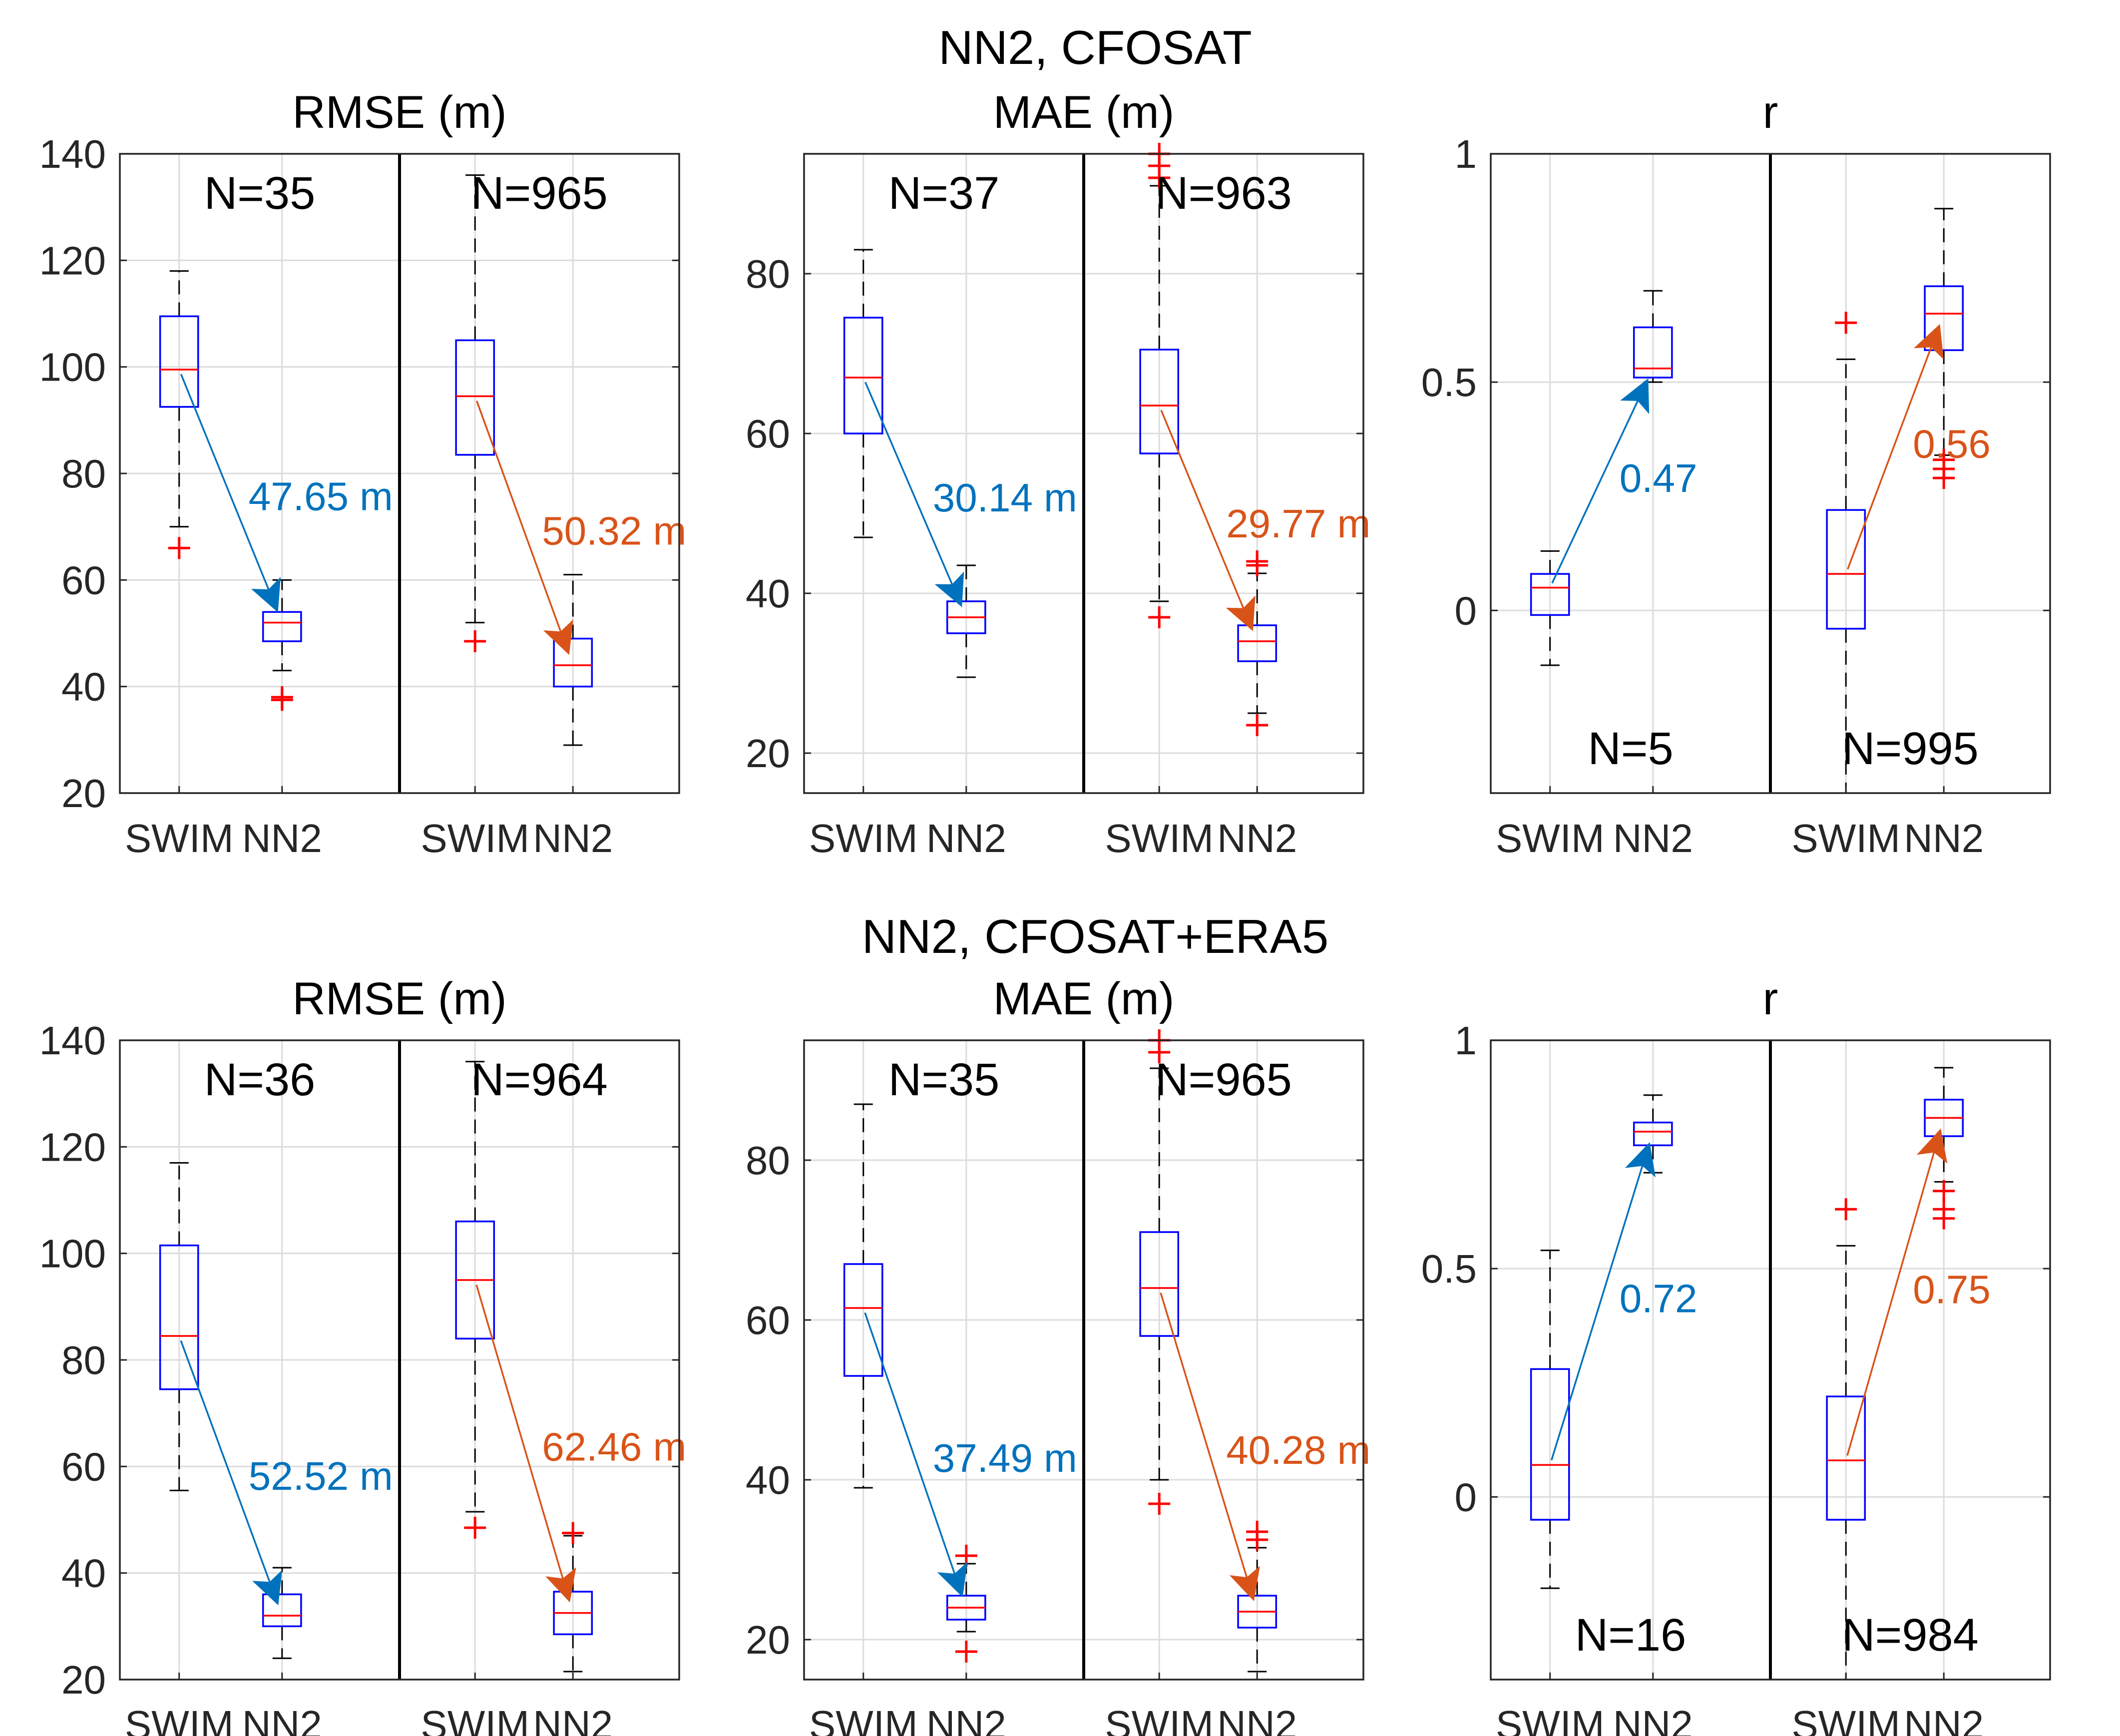 The image size is (2120, 1736). I want to click on change-label: 40.28 m, so click(1298, 1450).